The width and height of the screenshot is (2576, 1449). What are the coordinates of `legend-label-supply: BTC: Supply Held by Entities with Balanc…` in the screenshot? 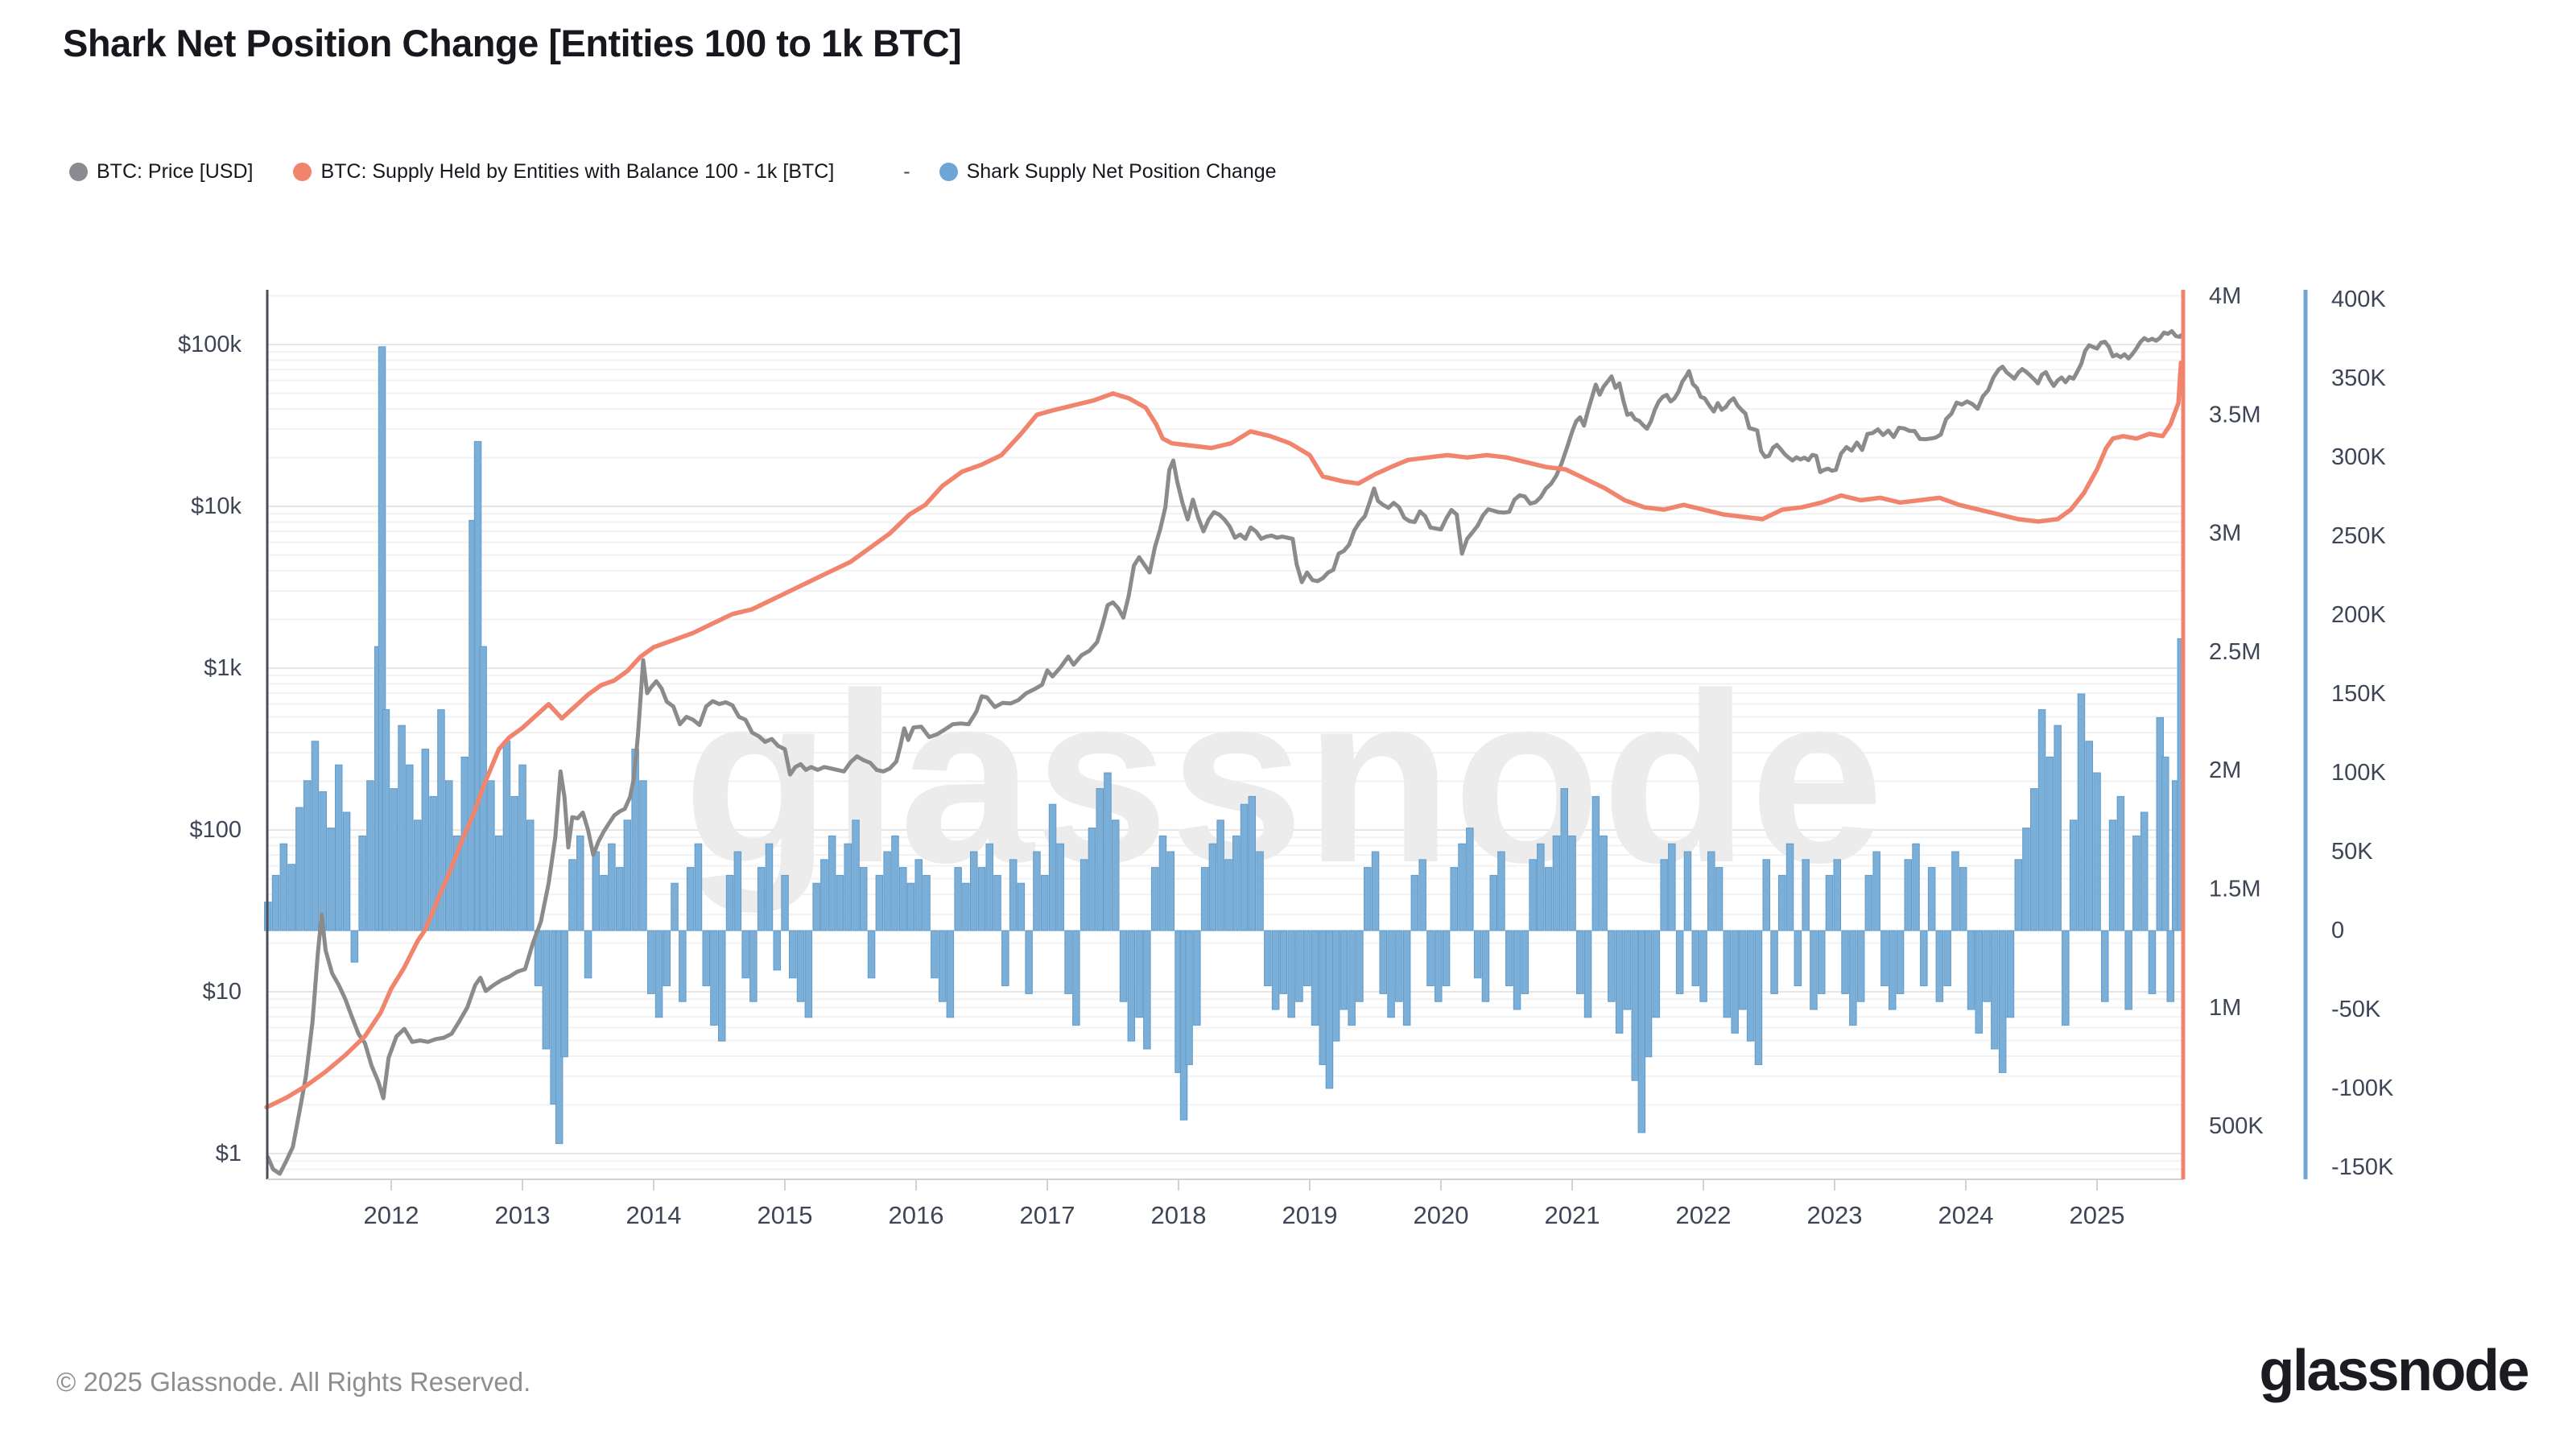 It's located at (577, 171).